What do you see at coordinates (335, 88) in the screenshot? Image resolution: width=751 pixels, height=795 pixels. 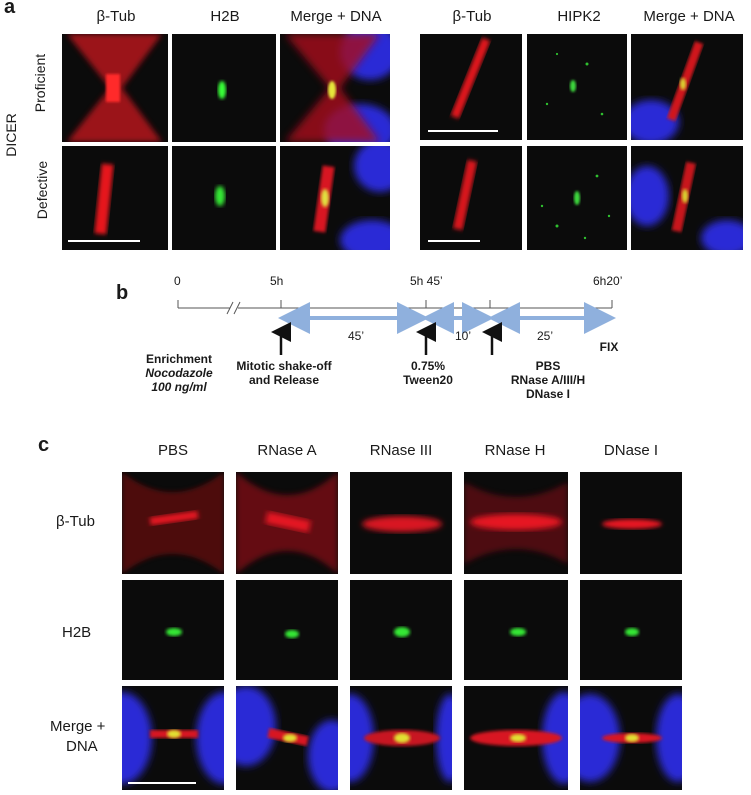 I see `micrograph-a-proficient-merge` at bounding box center [335, 88].